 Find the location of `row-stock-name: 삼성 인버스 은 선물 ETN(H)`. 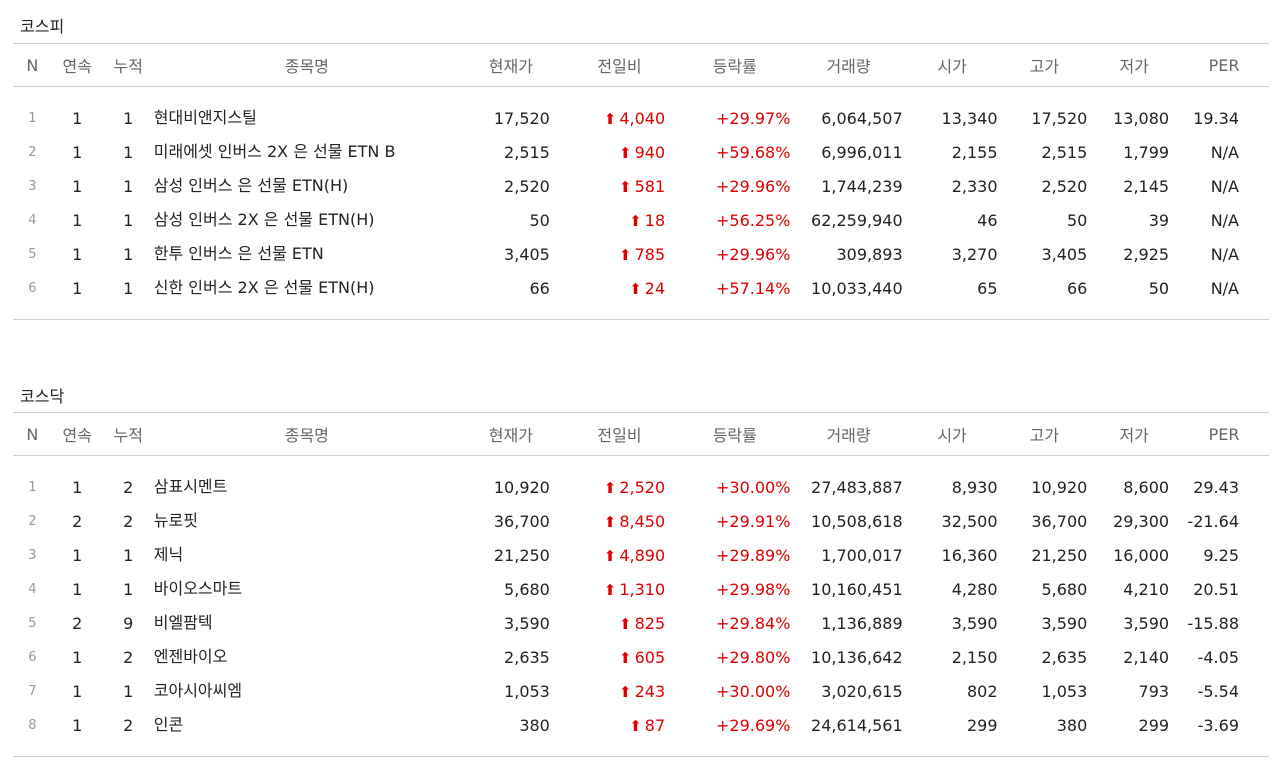

row-stock-name: 삼성 인버스 은 선물 ETN(H) is located at coordinates (251, 185).